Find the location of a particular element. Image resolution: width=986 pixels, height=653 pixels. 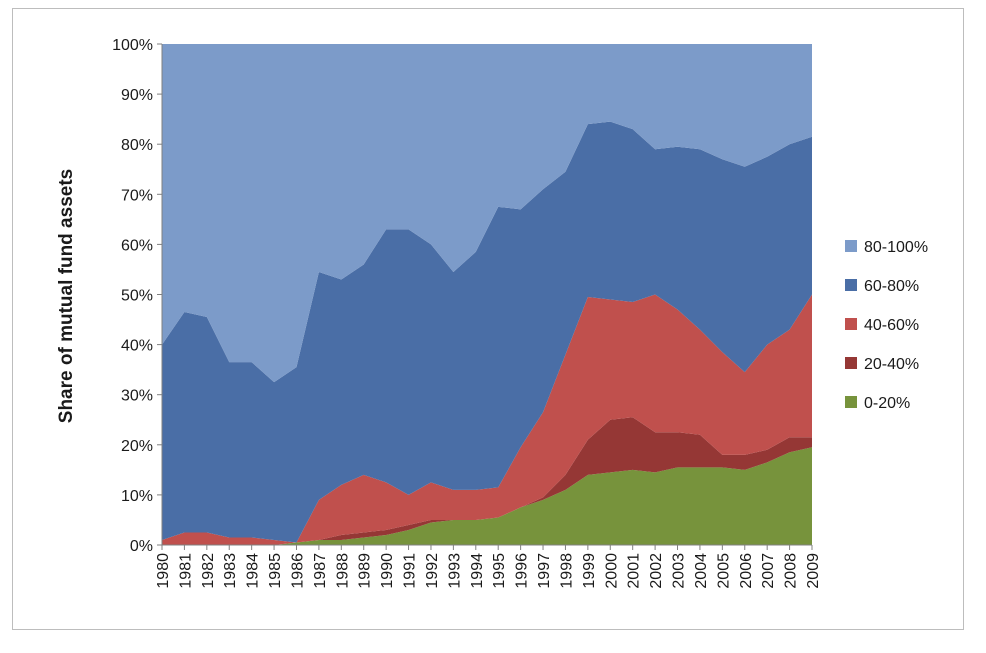

x-tick-label: 2001 is located at coordinates (634, 571).